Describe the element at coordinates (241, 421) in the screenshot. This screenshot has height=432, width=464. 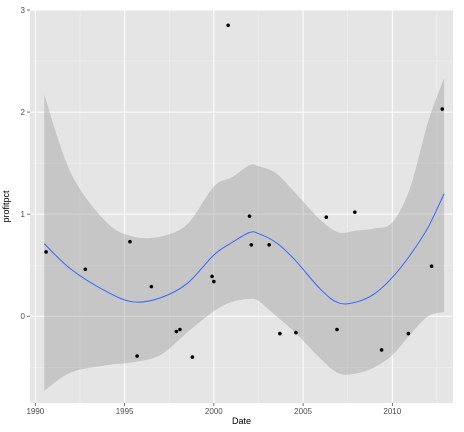
I see `x-axis-title: Date` at that location.